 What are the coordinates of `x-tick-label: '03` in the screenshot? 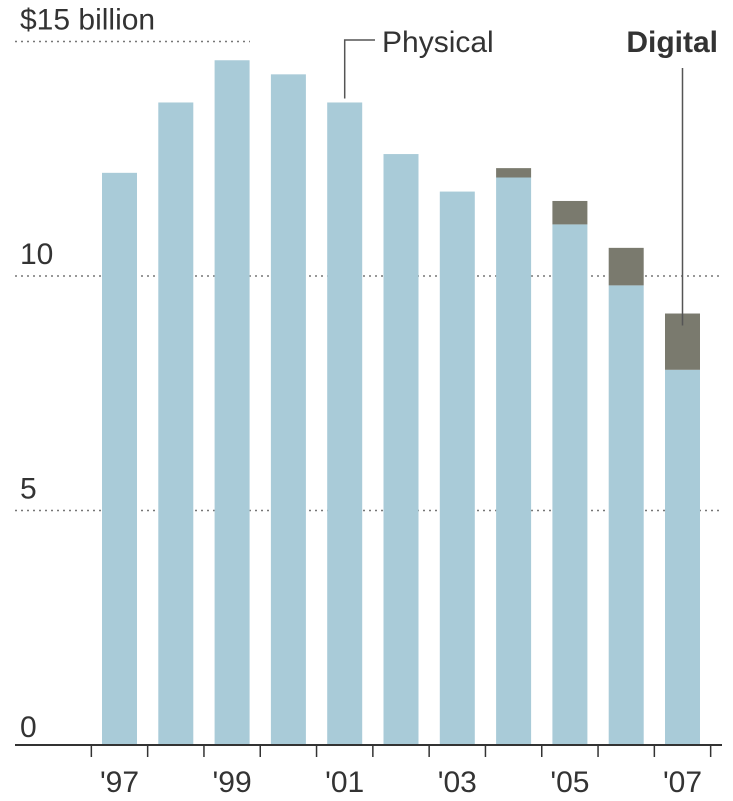 It's located at (457, 782).